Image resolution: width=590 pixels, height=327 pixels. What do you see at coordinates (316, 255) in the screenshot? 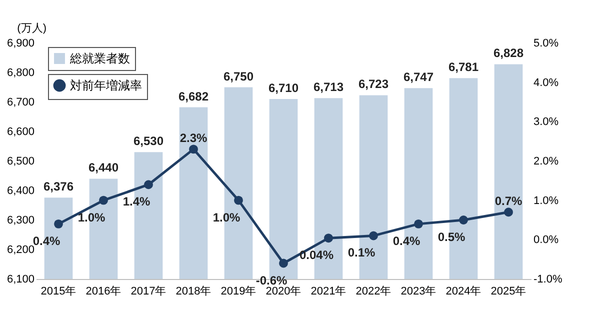
I see `data-label: 0.04%` at bounding box center [316, 255].